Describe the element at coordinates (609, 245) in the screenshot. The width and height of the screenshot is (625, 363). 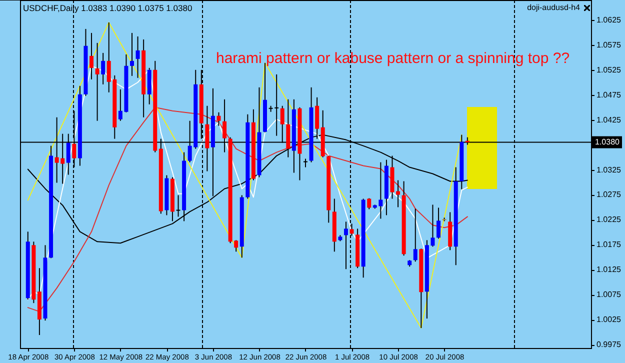
I see `y-tick-label: 1.0175` at that location.